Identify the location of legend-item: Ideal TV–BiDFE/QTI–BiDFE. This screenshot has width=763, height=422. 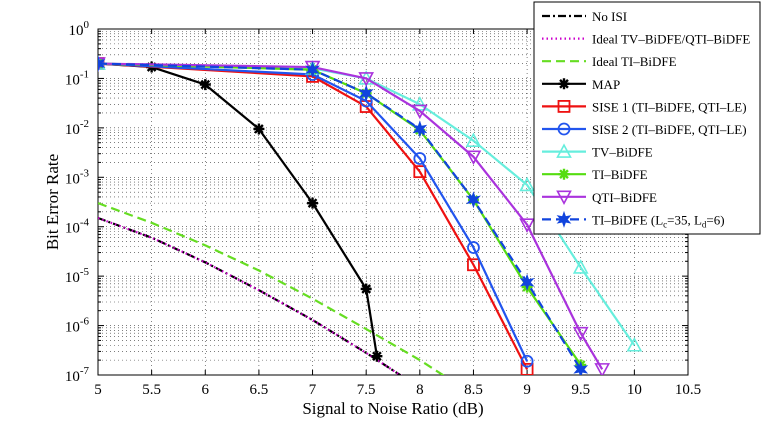
(646, 39).